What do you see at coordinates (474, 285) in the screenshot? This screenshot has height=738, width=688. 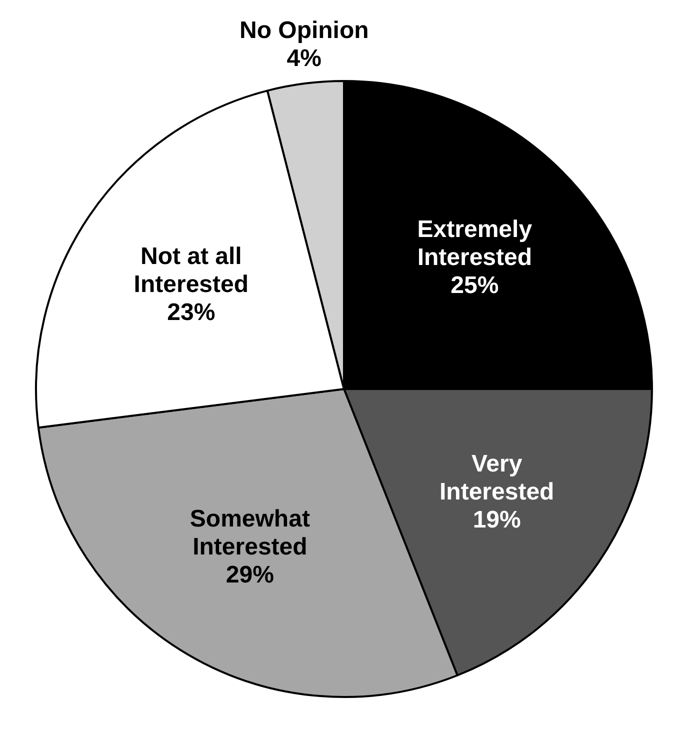 I see `data-label: 25%` at bounding box center [474, 285].